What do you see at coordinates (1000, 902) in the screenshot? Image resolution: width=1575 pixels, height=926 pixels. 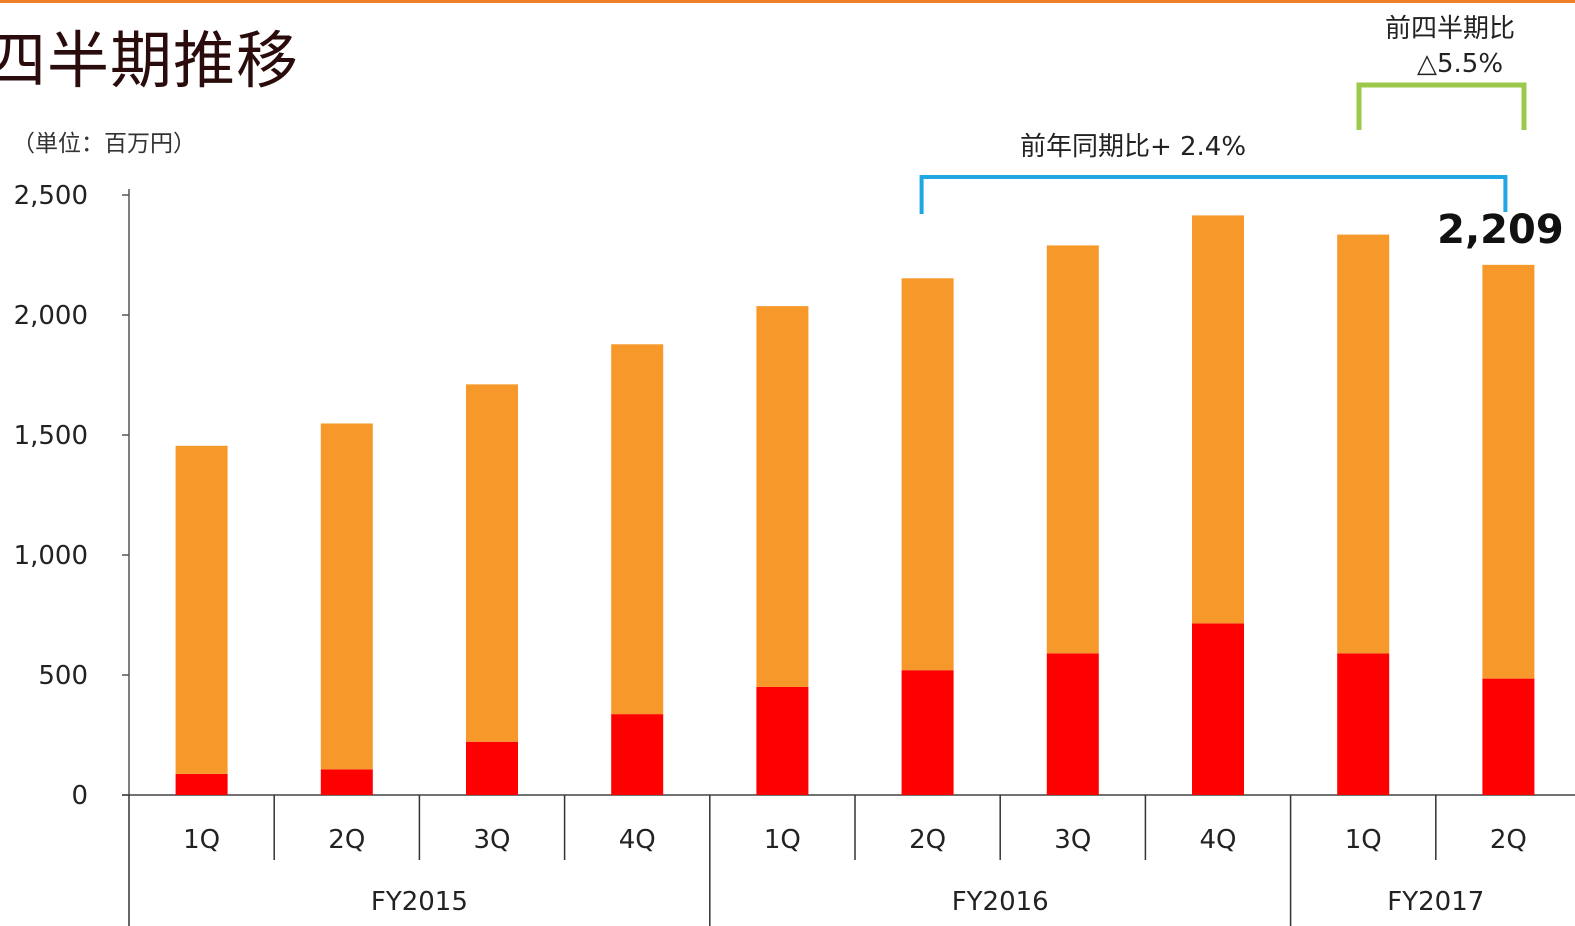 I see `x-group-label: FY2016` at bounding box center [1000, 902].